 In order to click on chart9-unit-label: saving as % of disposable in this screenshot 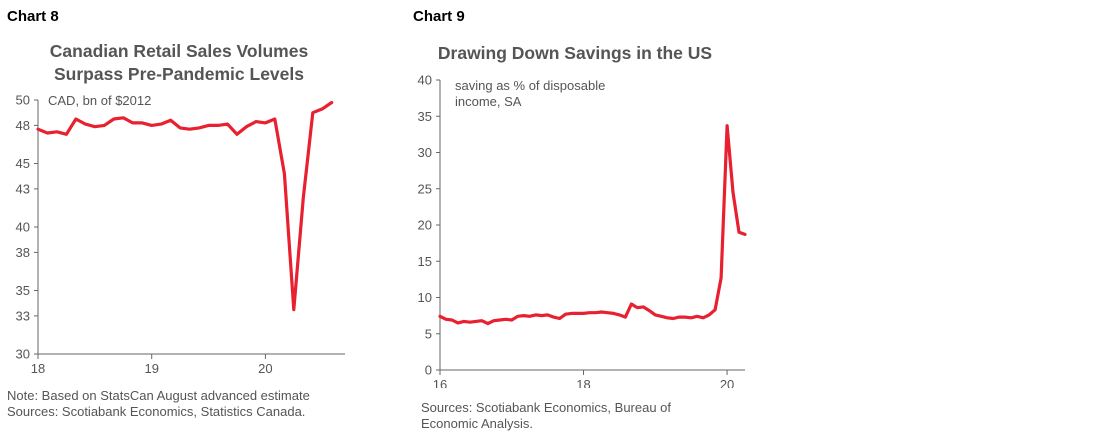, I will do `click(530, 85)`.